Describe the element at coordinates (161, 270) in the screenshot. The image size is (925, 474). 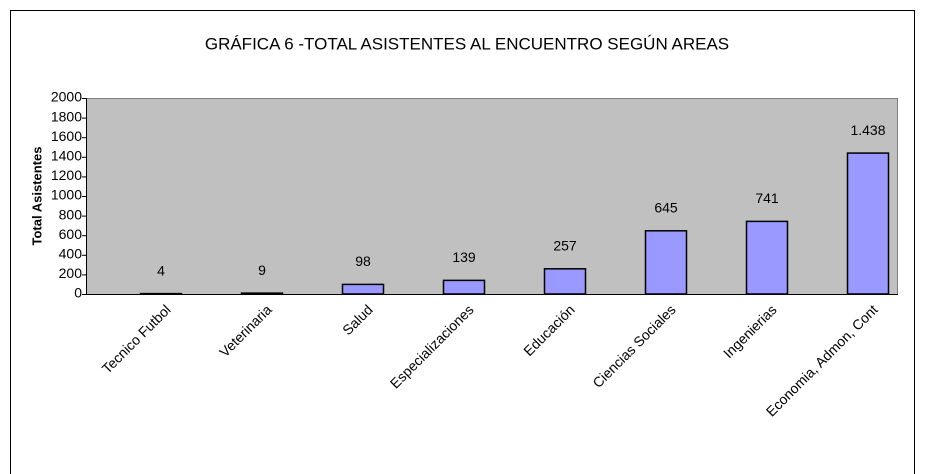
I see `data-label: 4` at that location.